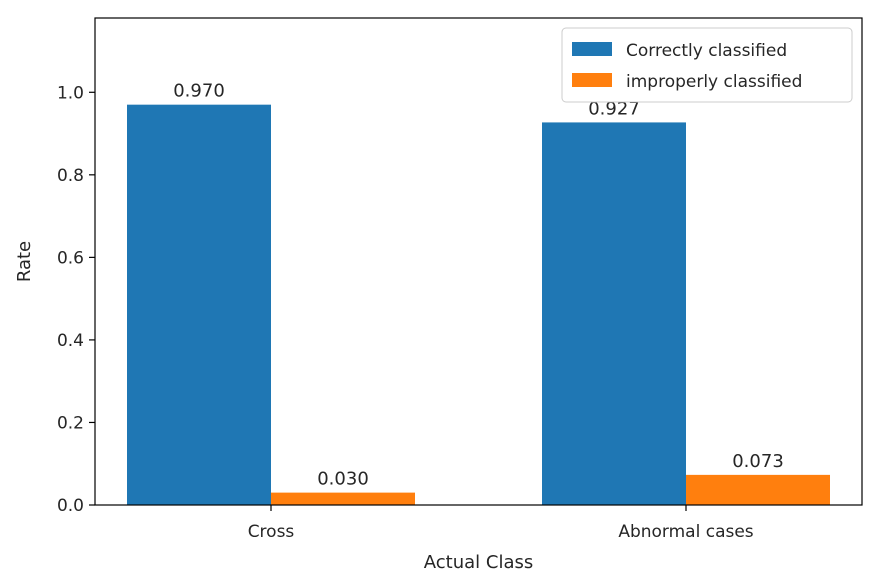  I want to click on y-tick-label: 1.0, so click(70, 93).